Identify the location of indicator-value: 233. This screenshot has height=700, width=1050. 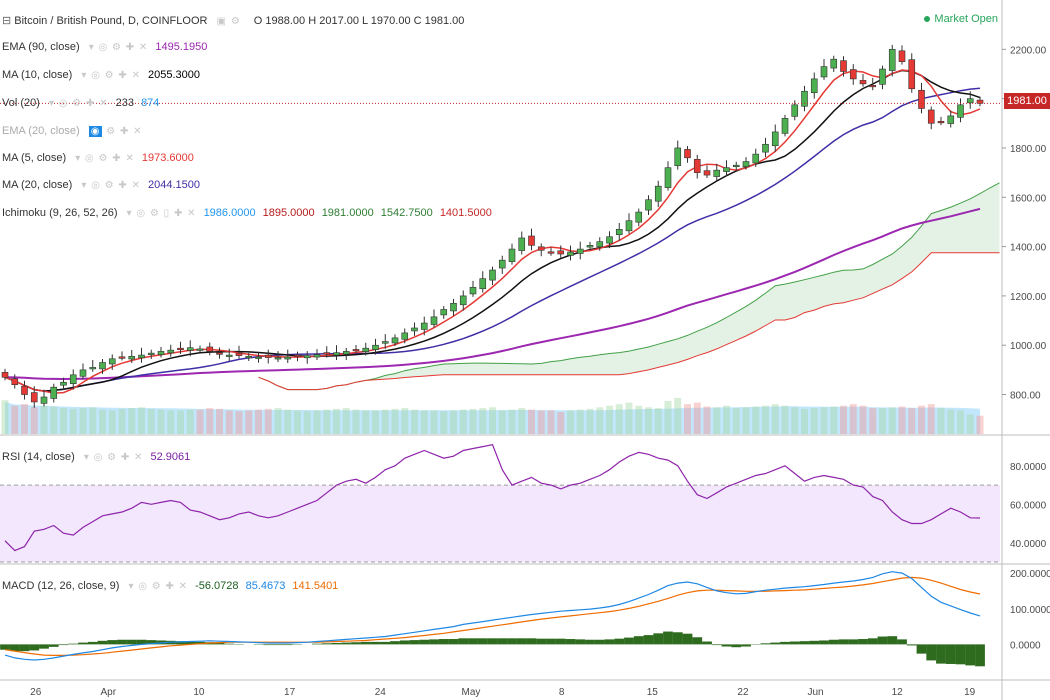
(124, 103).